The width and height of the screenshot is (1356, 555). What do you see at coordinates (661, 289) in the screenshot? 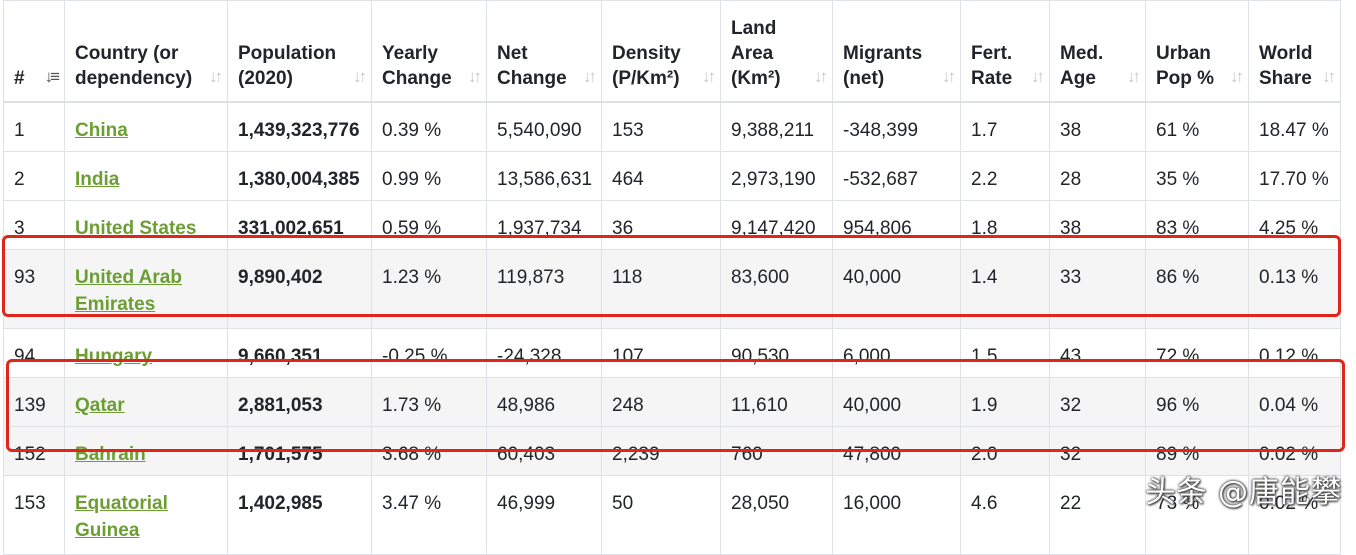
I see `density-cell: 118` at bounding box center [661, 289].